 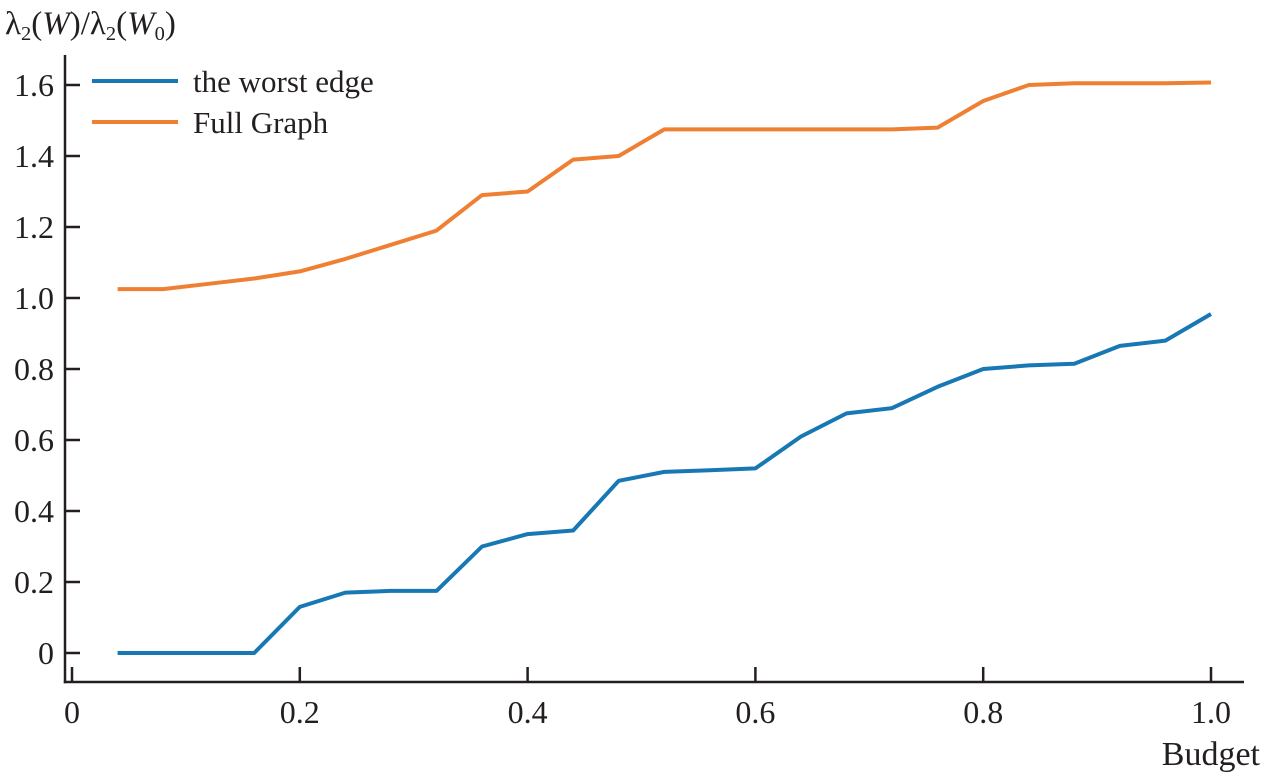 I want to click on y-tick-label: 0, so click(x=46, y=653).